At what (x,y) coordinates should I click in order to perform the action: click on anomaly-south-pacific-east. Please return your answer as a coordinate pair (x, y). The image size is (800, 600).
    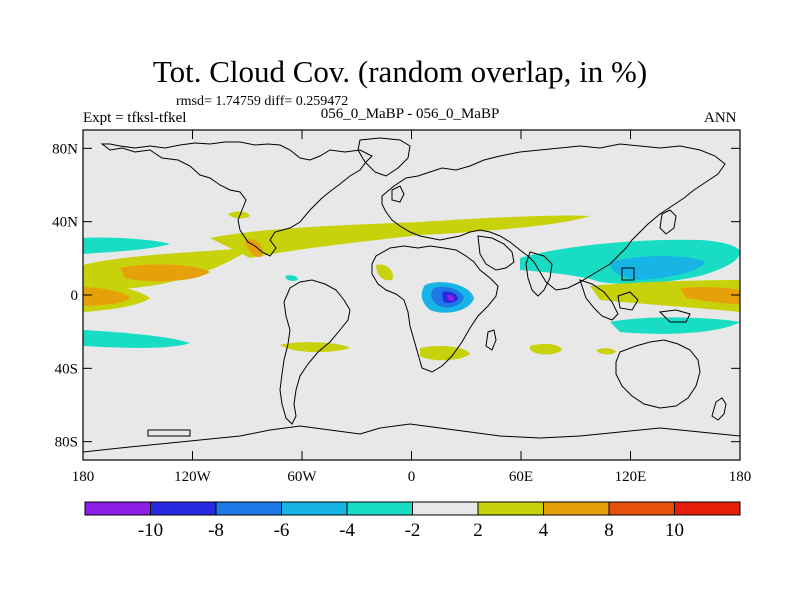
    Looking at the image, I should click on (675, 325).